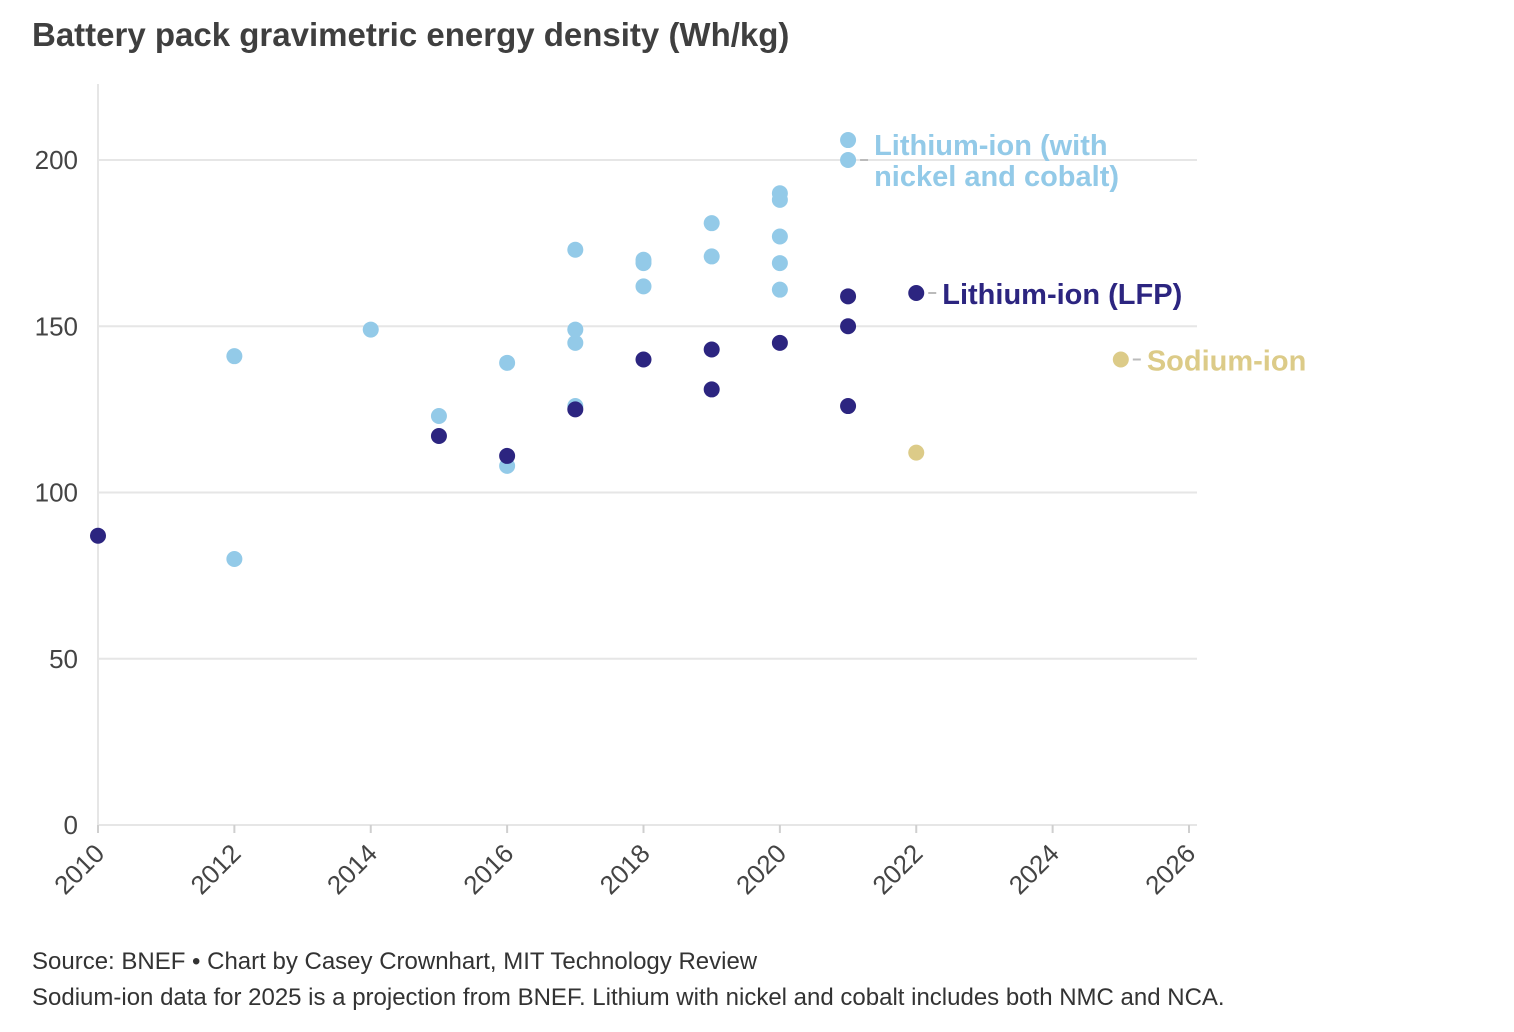 Image resolution: width=1514 pixels, height=1032 pixels. I want to click on y-tick-label: 200, so click(56, 160).